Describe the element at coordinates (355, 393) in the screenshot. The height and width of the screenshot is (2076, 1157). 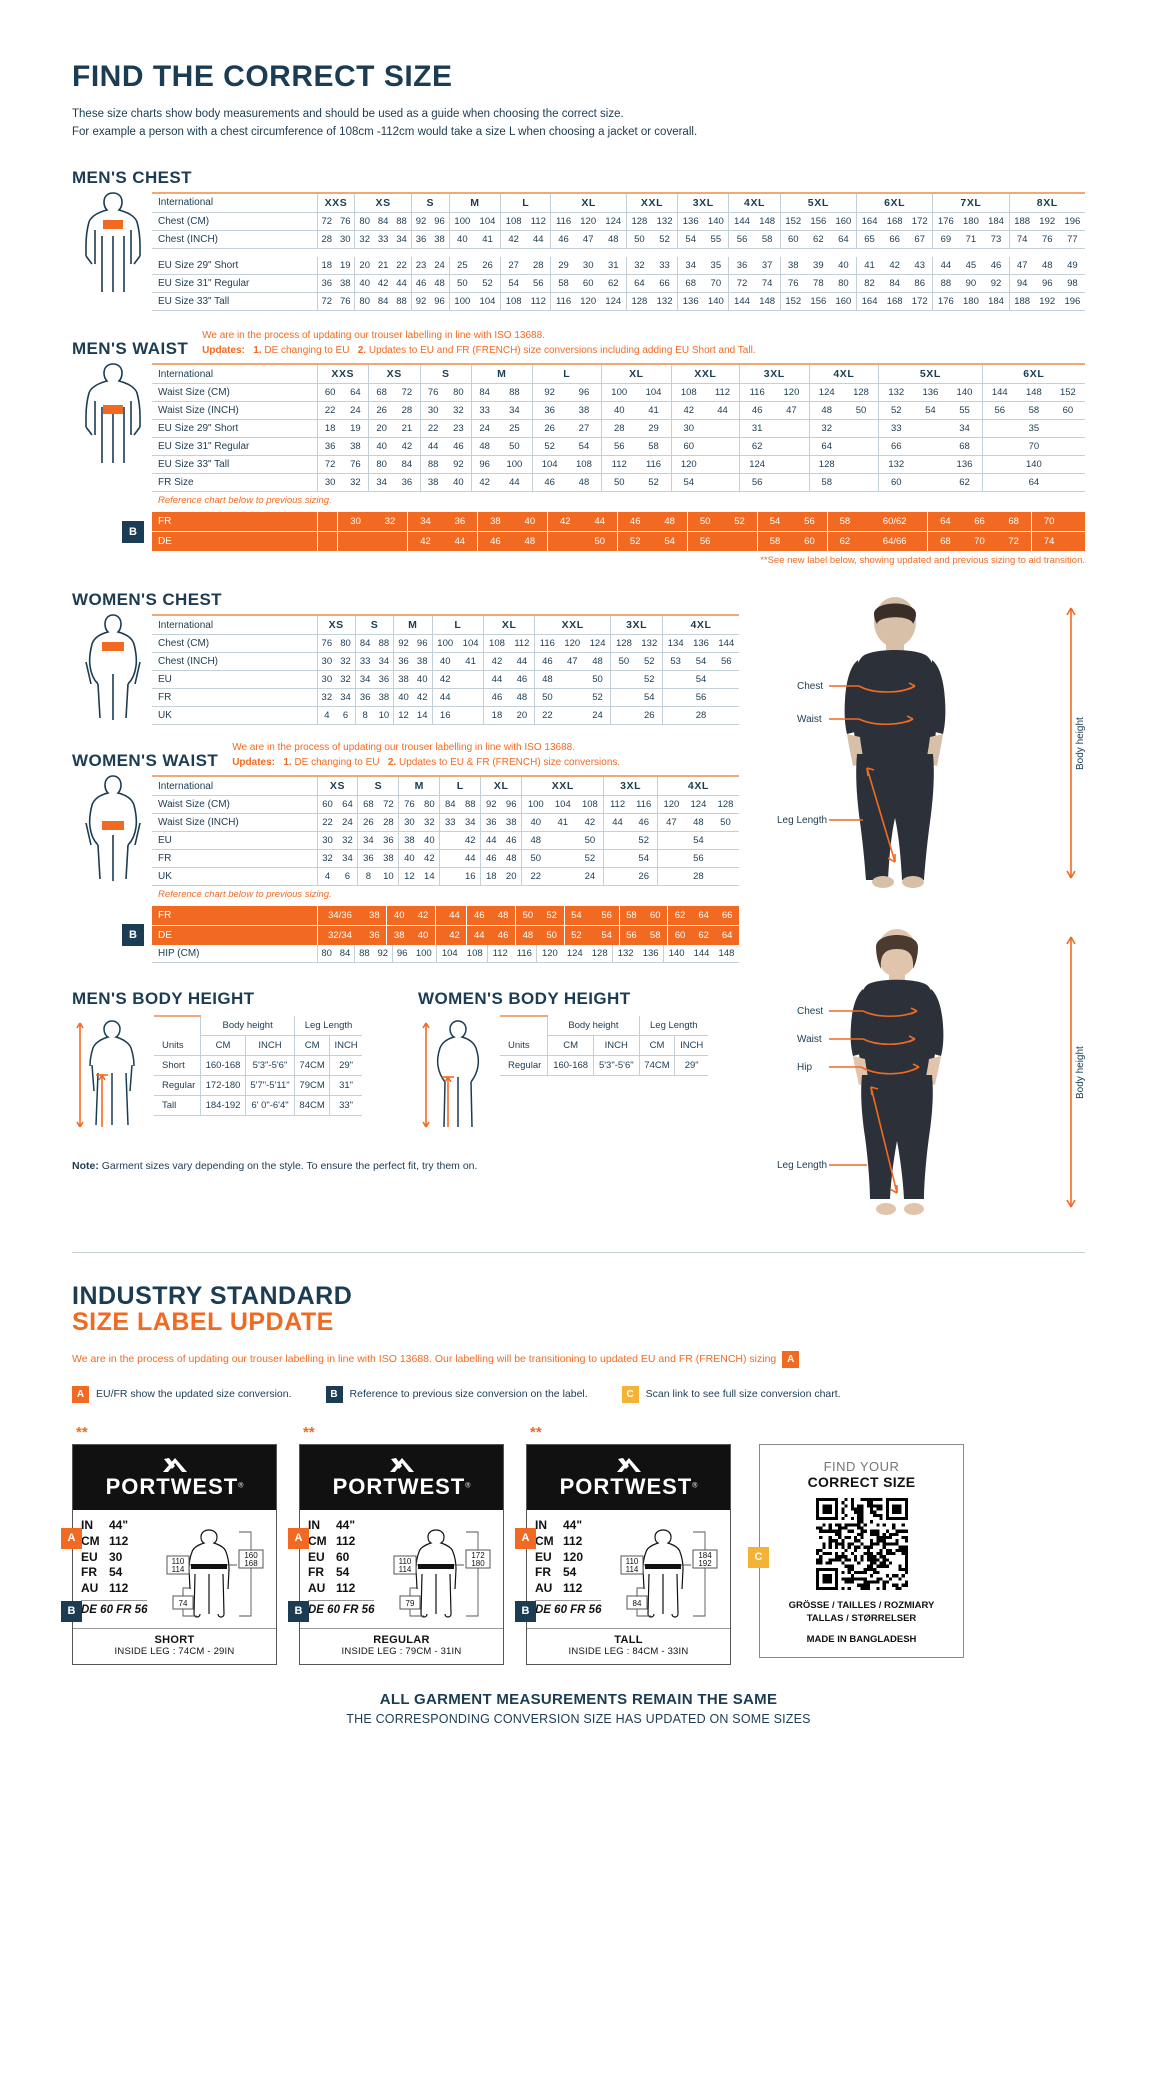
I see `table-cell: 64` at that location.